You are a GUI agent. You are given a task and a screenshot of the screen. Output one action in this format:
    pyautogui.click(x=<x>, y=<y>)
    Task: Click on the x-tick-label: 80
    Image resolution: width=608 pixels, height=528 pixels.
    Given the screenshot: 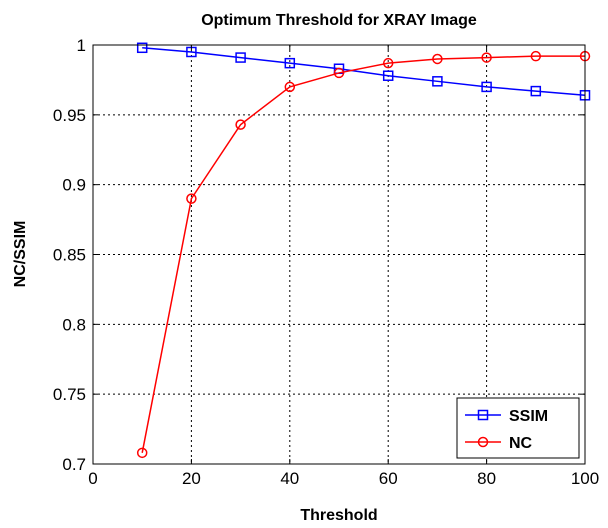 What is the action you would take?
    pyautogui.click(x=486, y=478)
    